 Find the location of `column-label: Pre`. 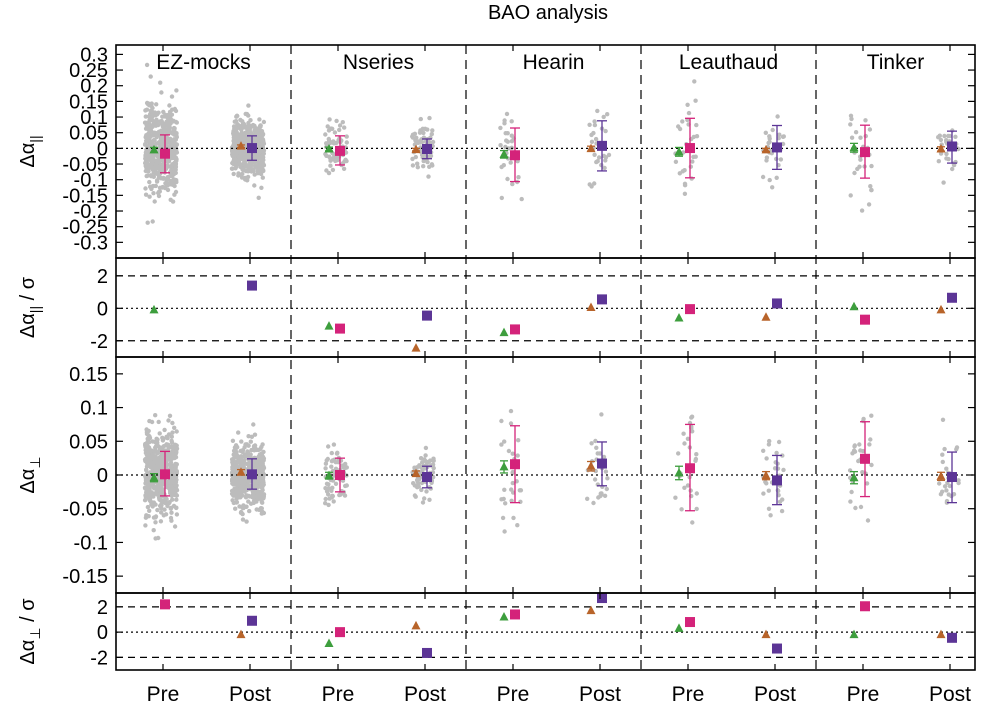

column-label: Pre is located at coordinates (338, 694).